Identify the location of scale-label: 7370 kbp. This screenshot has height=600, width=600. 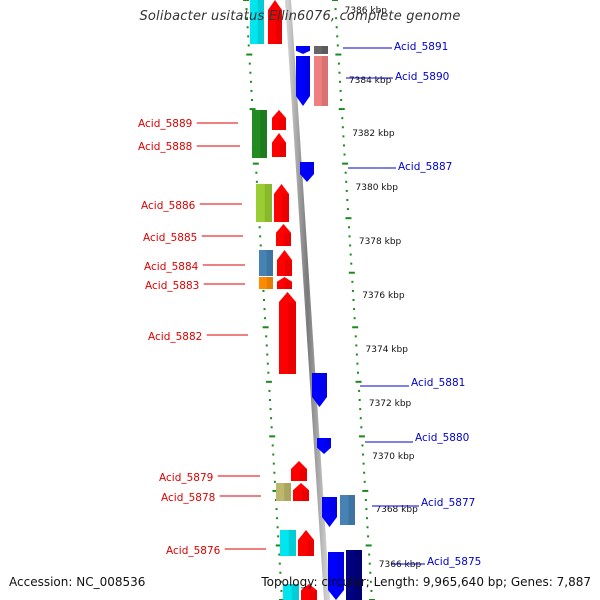
(393, 457).